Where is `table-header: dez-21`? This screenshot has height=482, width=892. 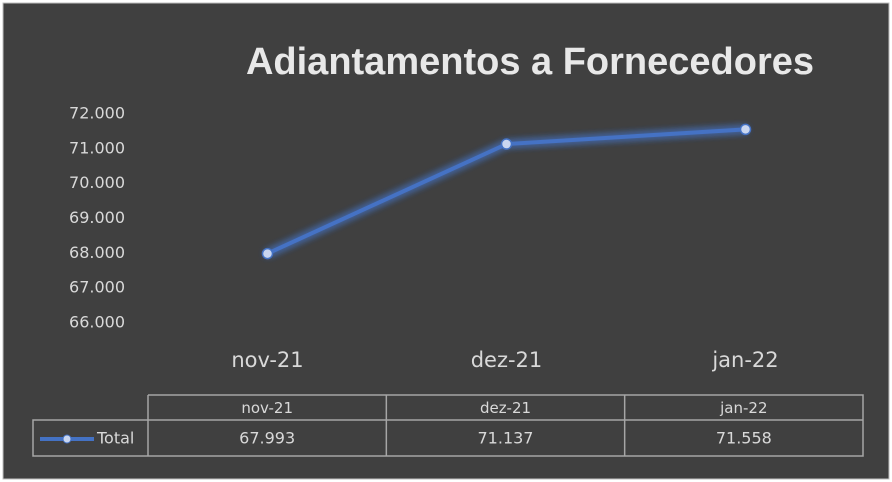
table-header: dez-21 is located at coordinates (505, 408).